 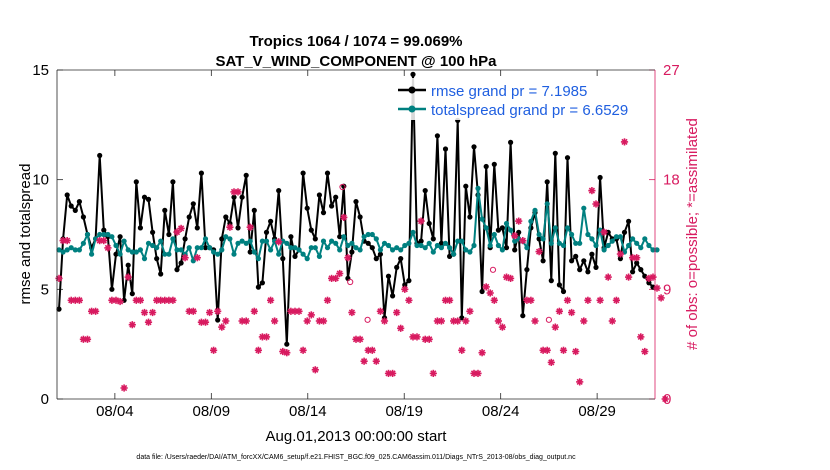 I want to click on legend-rmse-label: rmse grand pr = 7.1985, so click(x=509, y=91).